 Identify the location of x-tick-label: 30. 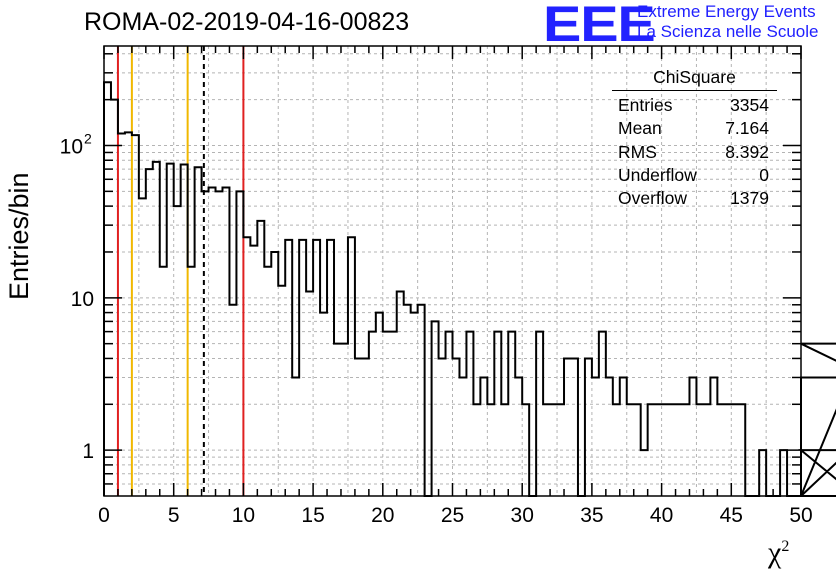
(522, 515).